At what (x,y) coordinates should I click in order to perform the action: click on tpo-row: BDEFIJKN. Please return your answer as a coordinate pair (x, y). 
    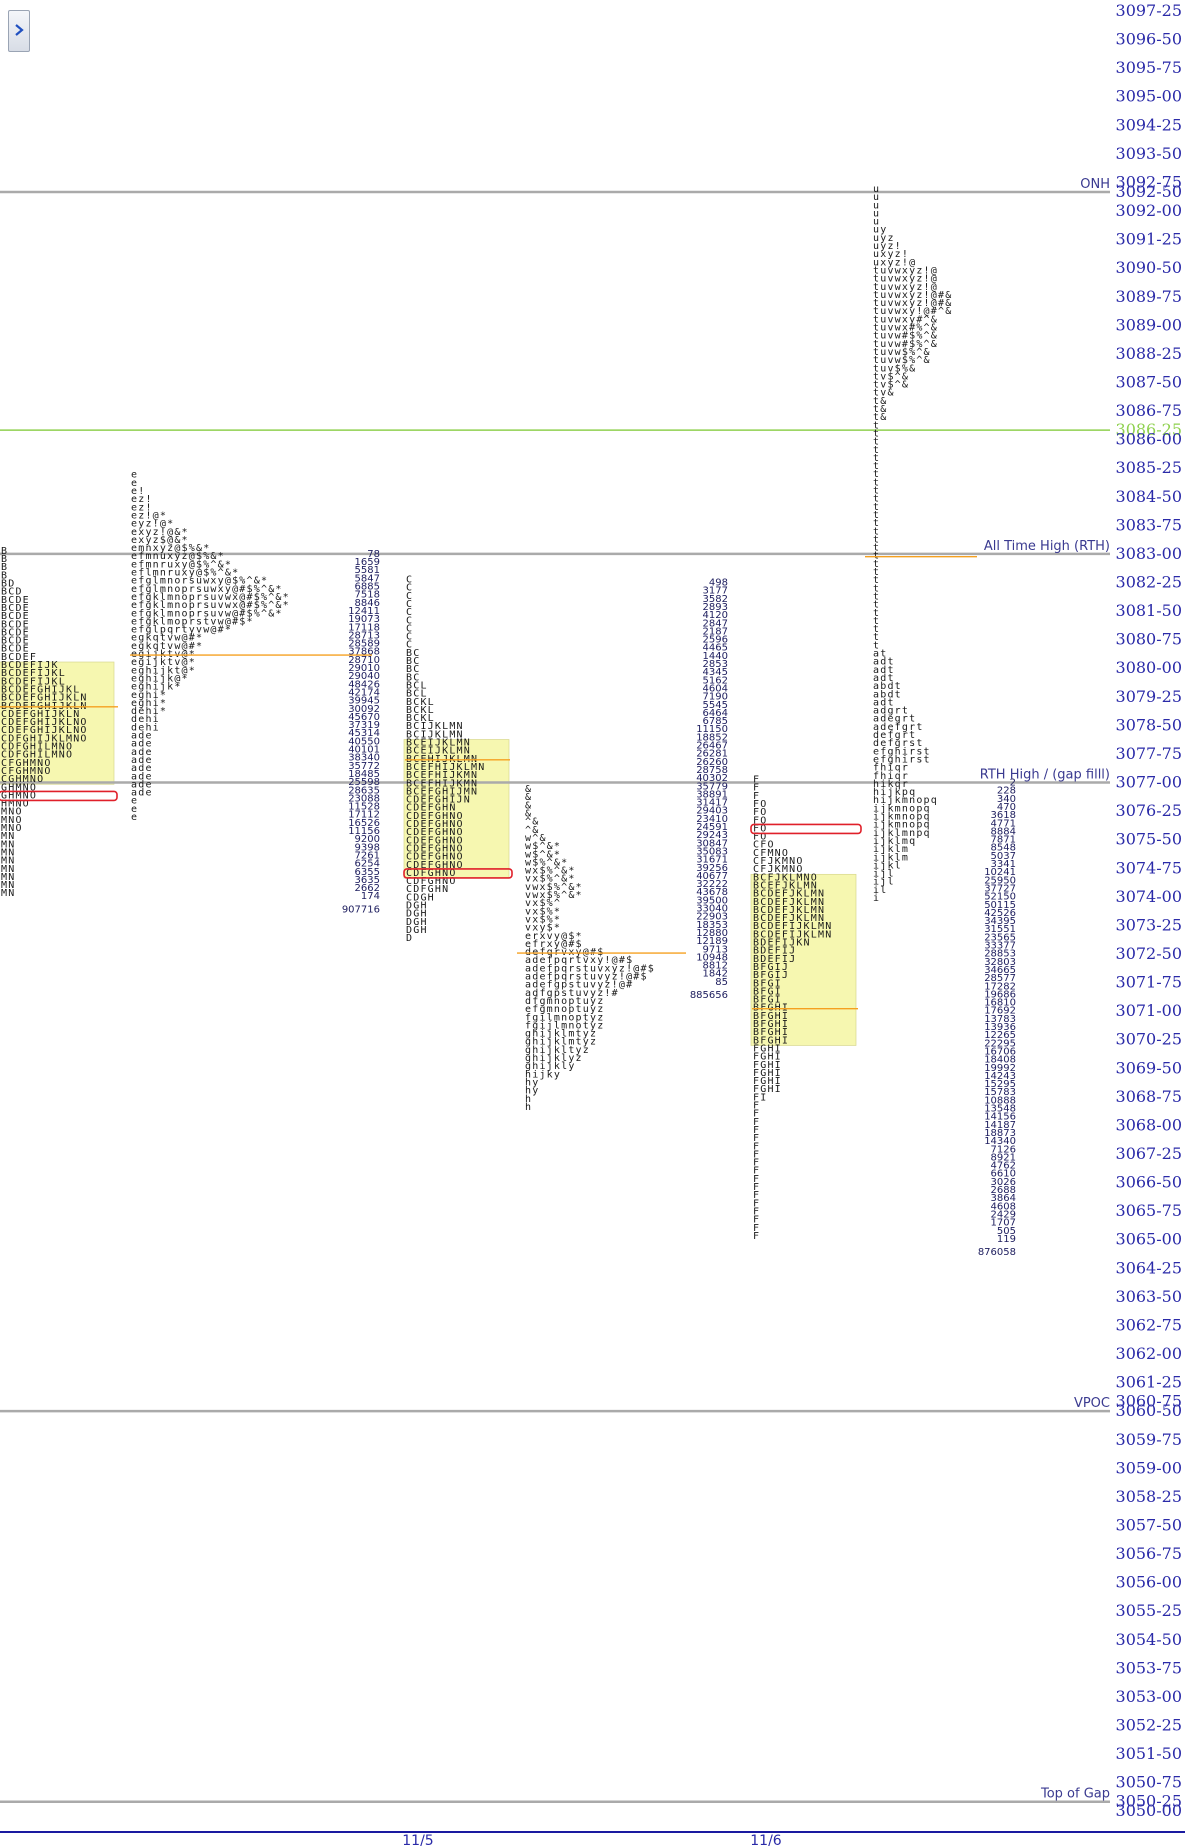
    Looking at the image, I should click on (782, 943).